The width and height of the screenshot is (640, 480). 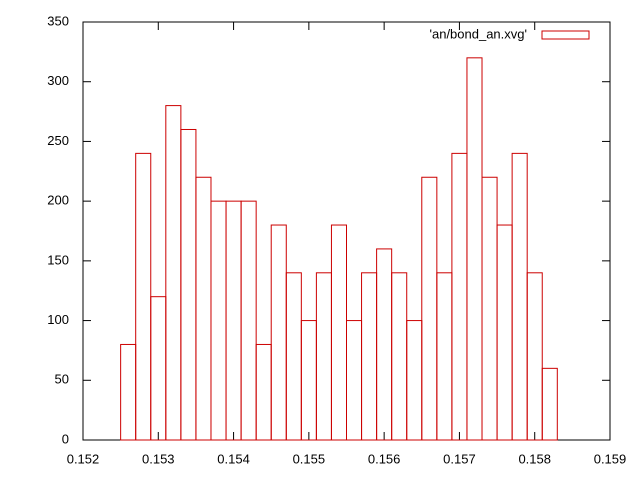 I want to click on x-tick-label: 0.156, so click(x=384, y=458).